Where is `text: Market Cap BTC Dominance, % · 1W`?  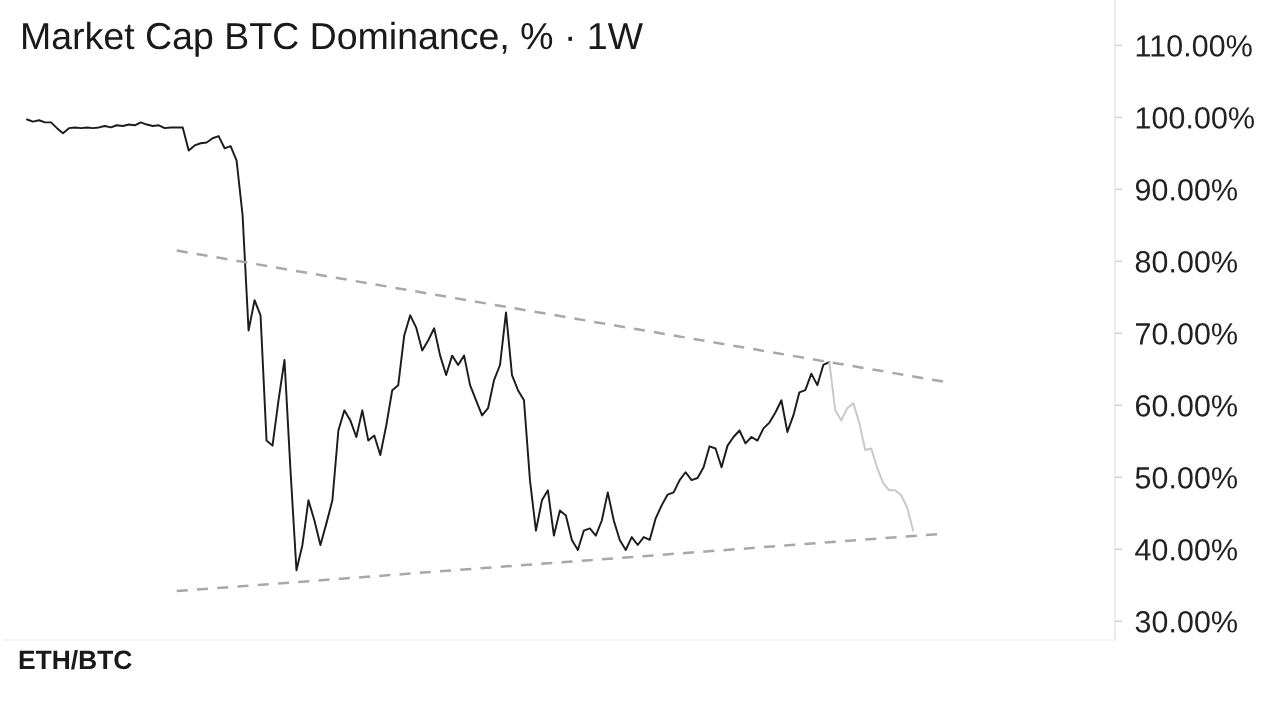
text: Market Cap BTC Dominance, % · 1W is located at coordinates (333, 39).